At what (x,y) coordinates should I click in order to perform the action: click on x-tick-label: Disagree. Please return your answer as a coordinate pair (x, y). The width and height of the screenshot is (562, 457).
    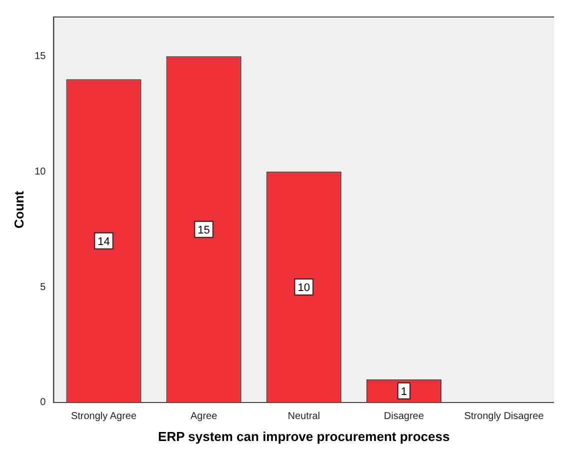
    Looking at the image, I should click on (404, 416).